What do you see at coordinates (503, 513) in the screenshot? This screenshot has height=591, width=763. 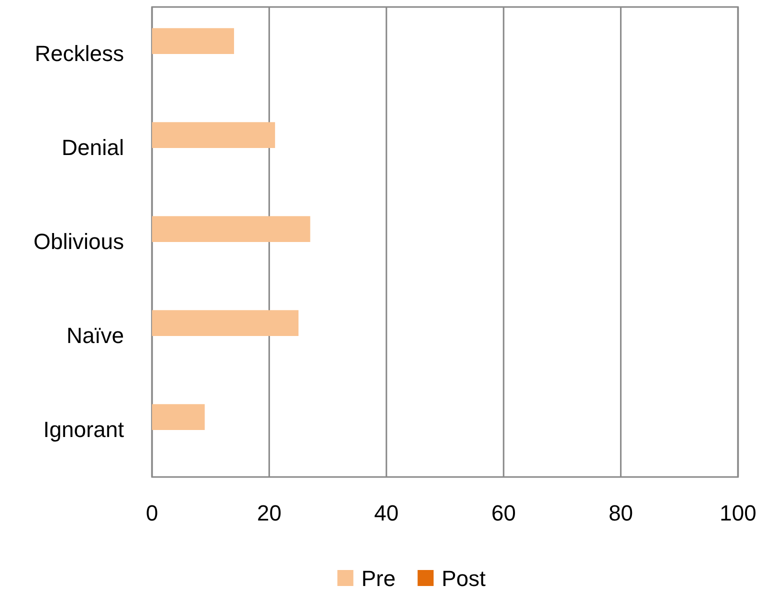 I see `x-tick-label: 60` at bounding box center [503, 513].